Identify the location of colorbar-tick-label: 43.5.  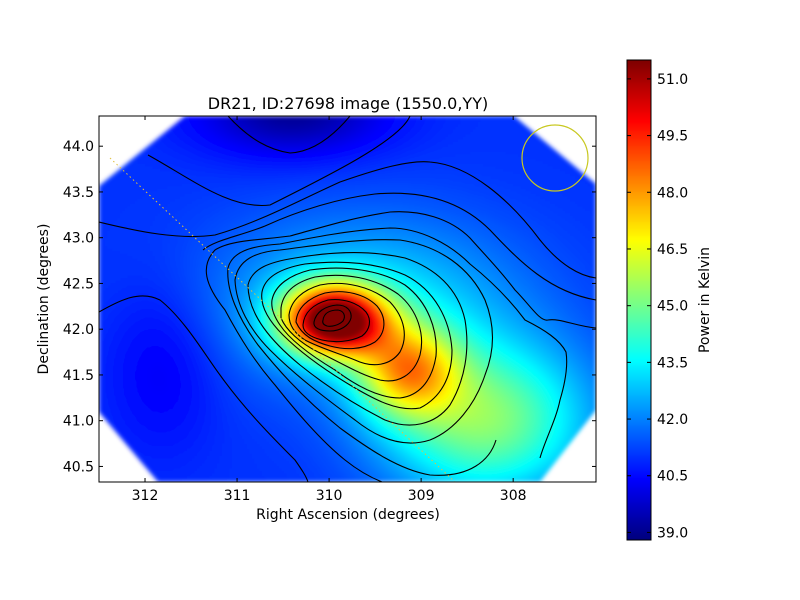
(672, 363).